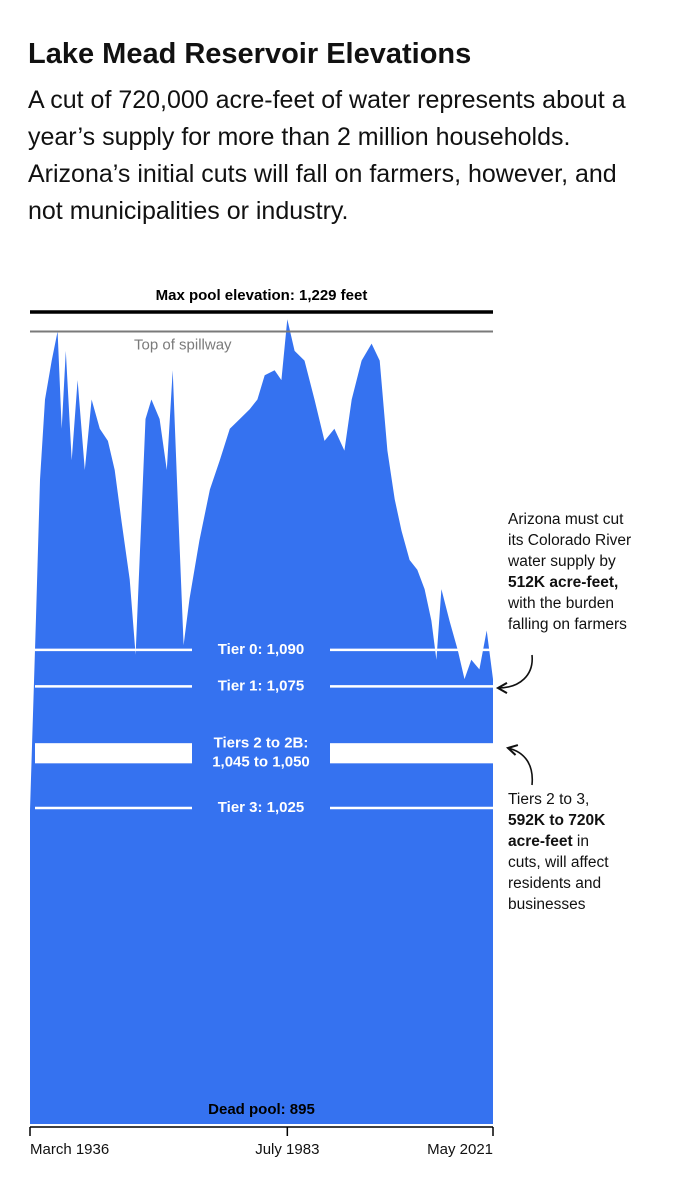  What do you see at coordinates (261, 743) in the screenshot?
I see `tier-label: Tiers 2 to 2B:` at bounding box center [261, 743].